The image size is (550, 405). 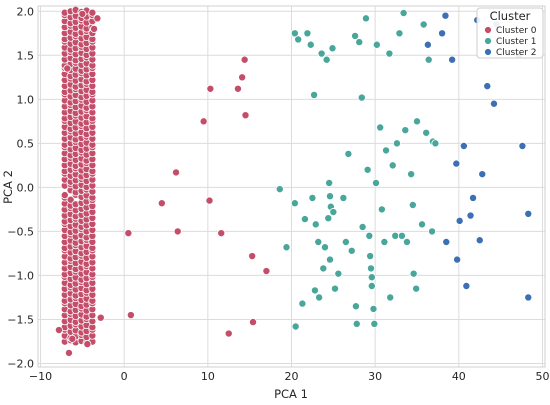 What do you see at coordinates (26, 143) in the screenshot?
I see `y-tick-label: 0.5` at bounding box center [26, 143].